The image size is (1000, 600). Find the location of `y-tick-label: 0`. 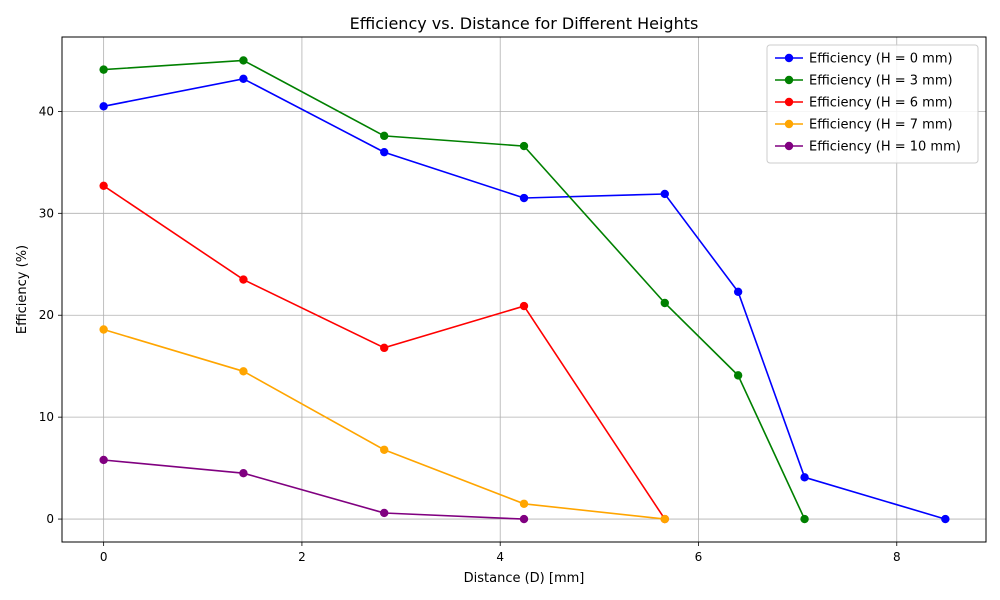

y-tick-label: 0 is located at coordinates (50, 519).